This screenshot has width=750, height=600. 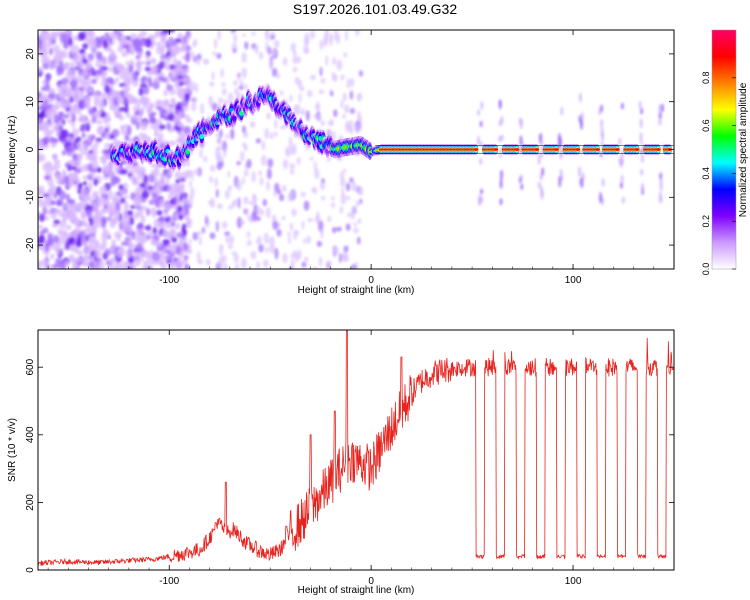 What do you see at coordinates (706, 221) in the screenshot?
I see `colorbar-tick-label: 0.2` at bounding box center [706, 221].